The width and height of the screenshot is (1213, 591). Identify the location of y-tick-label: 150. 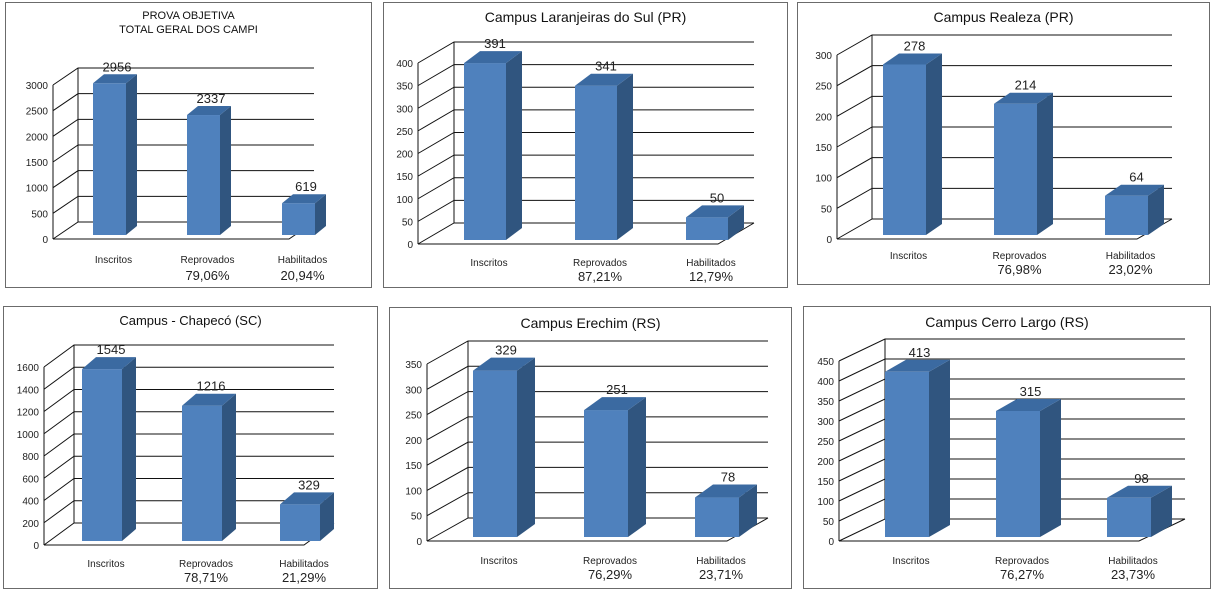
(825, 482).